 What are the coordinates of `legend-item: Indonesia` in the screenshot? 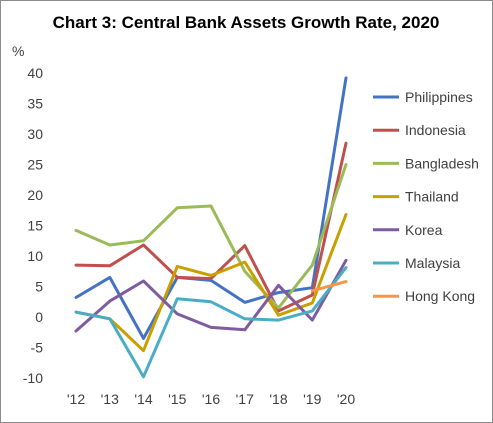 It's located at (419, 130).